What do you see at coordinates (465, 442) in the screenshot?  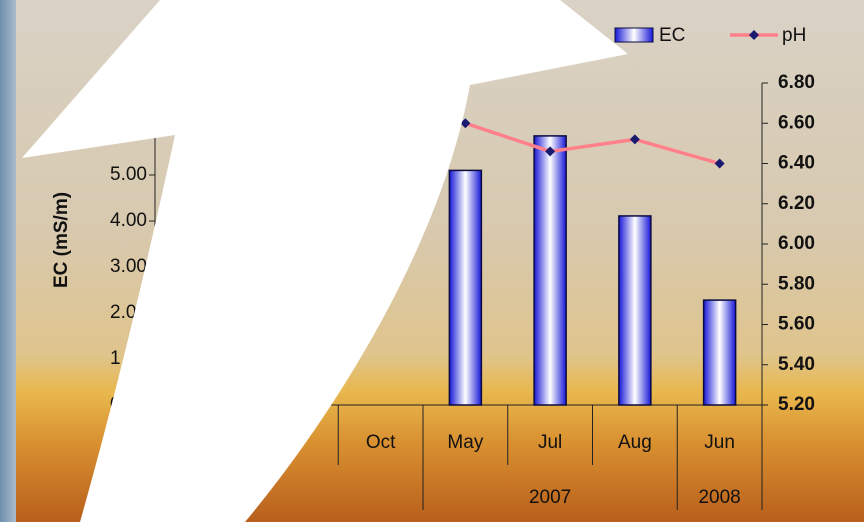 I see `x-tick-label: May` at bounding box center [465, 442].